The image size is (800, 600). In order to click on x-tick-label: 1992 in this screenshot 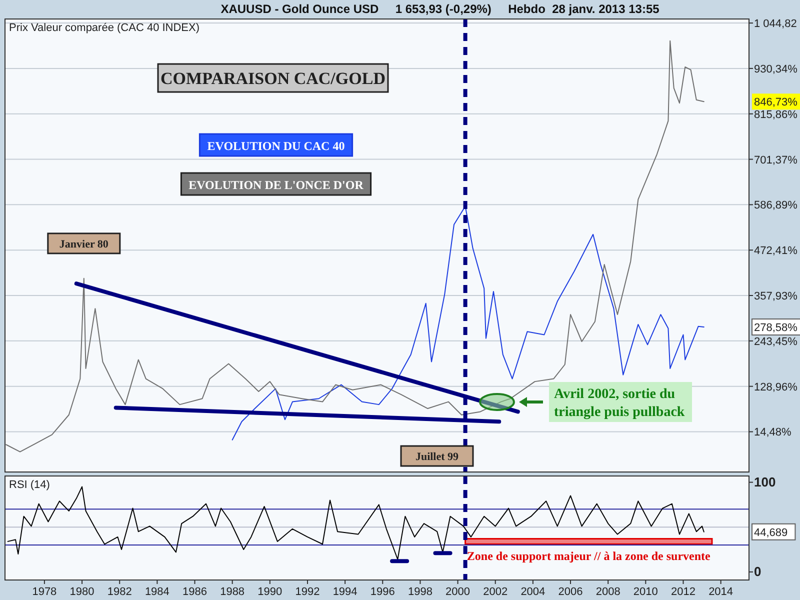, I will do `click(307, 592)`.